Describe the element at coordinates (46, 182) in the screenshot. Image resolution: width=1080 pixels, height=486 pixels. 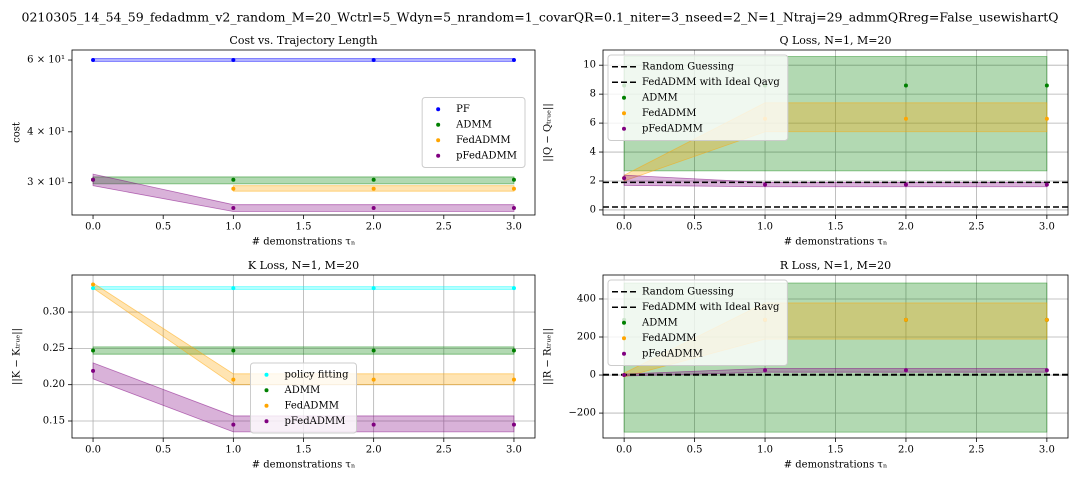
I see `y-tick-label: 3 × 10¹` at that location.